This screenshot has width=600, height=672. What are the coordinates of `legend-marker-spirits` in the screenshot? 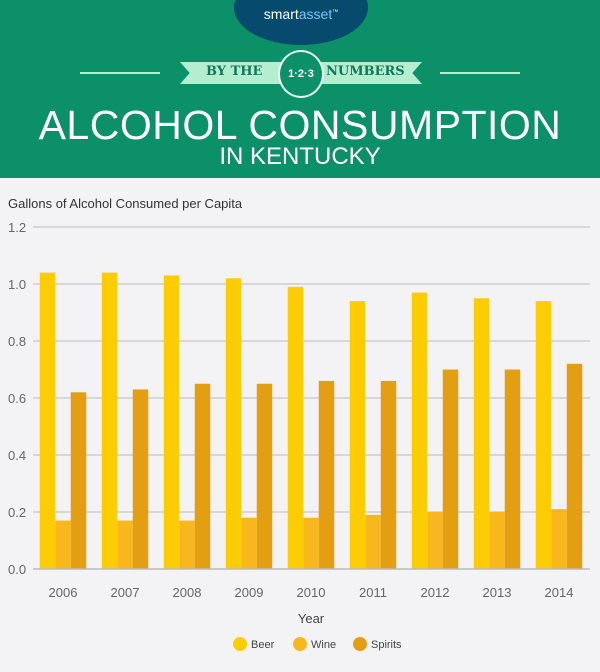 It's located at (360, 644).